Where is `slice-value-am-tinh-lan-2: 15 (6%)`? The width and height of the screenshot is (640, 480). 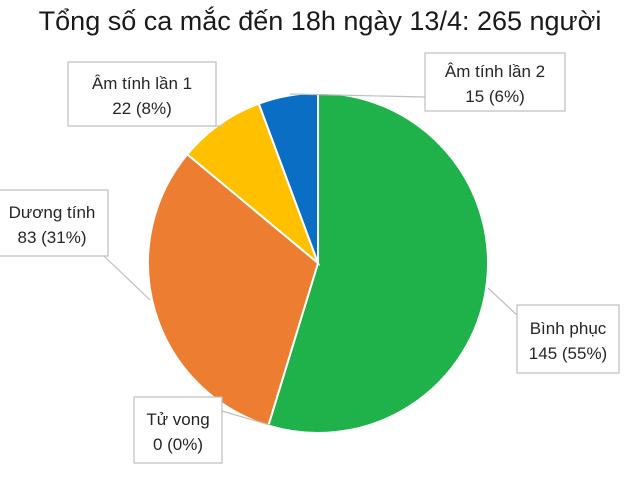 slice-value-am-tinh-lan-2: 15 (6%) is located at coordinates (495, 96).